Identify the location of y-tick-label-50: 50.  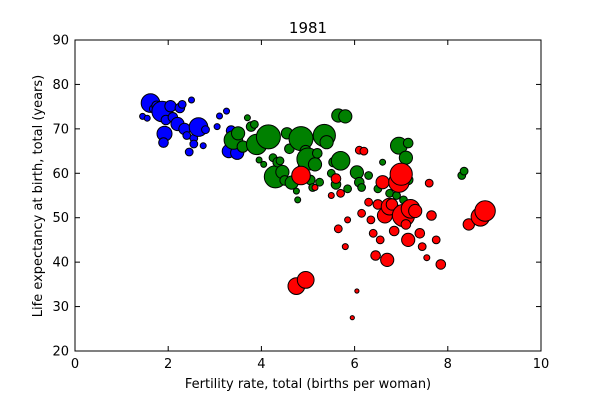
(60, 218).